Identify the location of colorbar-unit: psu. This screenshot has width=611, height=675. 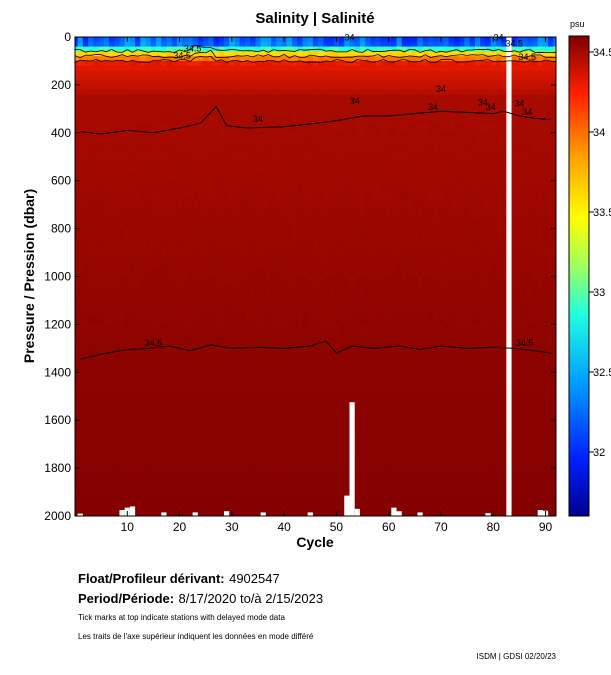
(577, 24).